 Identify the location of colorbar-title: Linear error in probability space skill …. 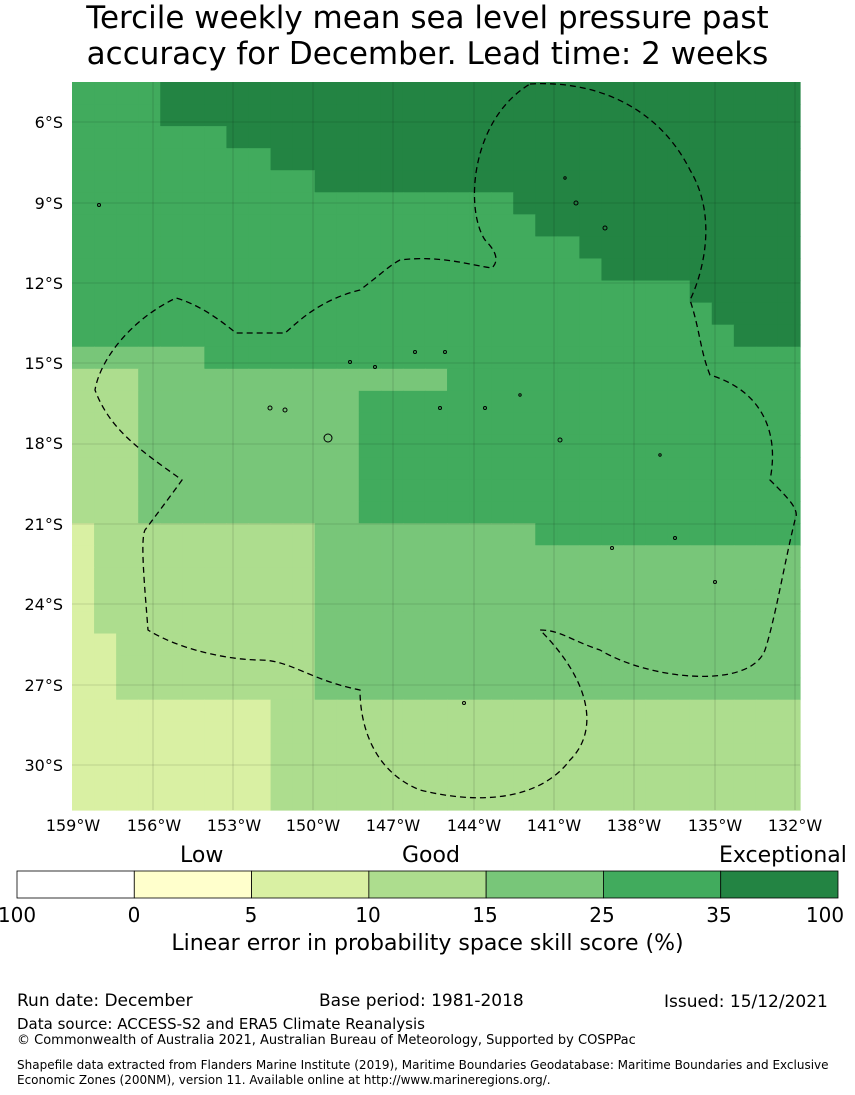
(427, 943).